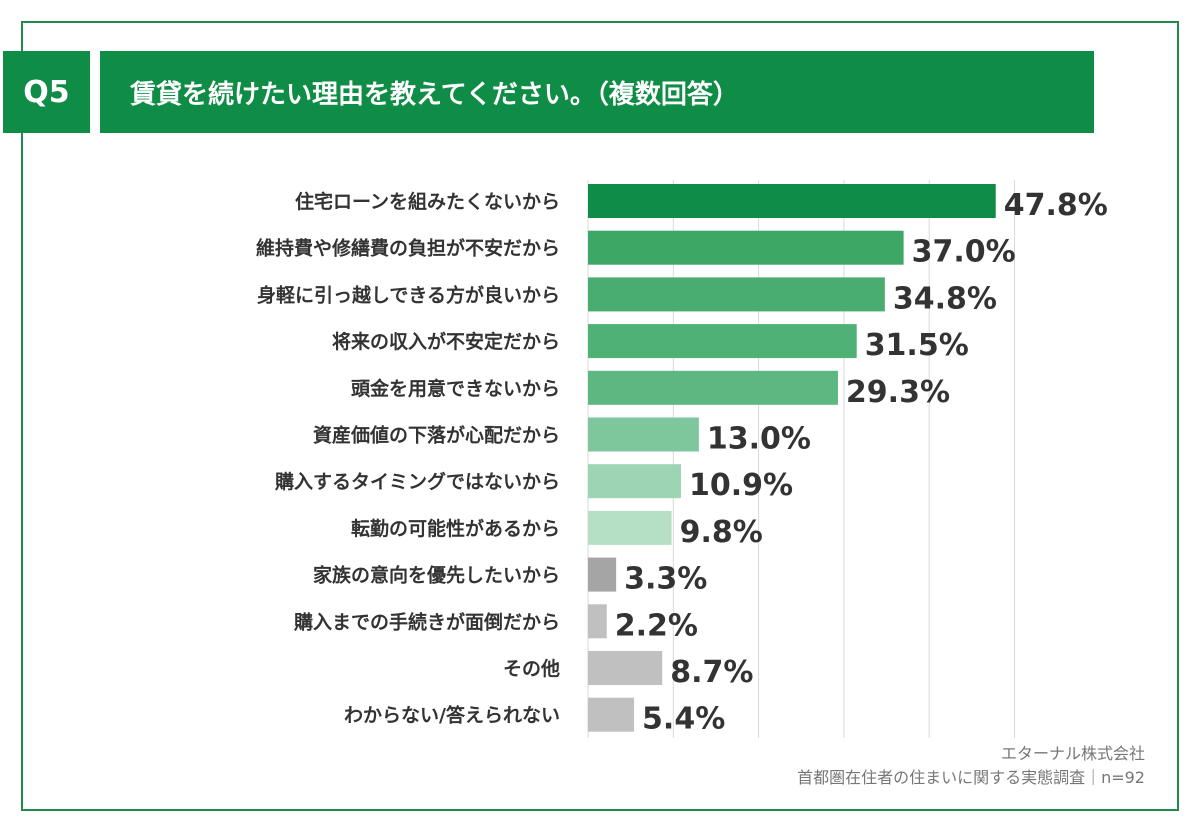 The width and height of the screenshot is (1200, 831). What do you see at coordinates (917, 345) in the screenshot?
I see `value-label: 31.5%` at bounding box center [917, 345].